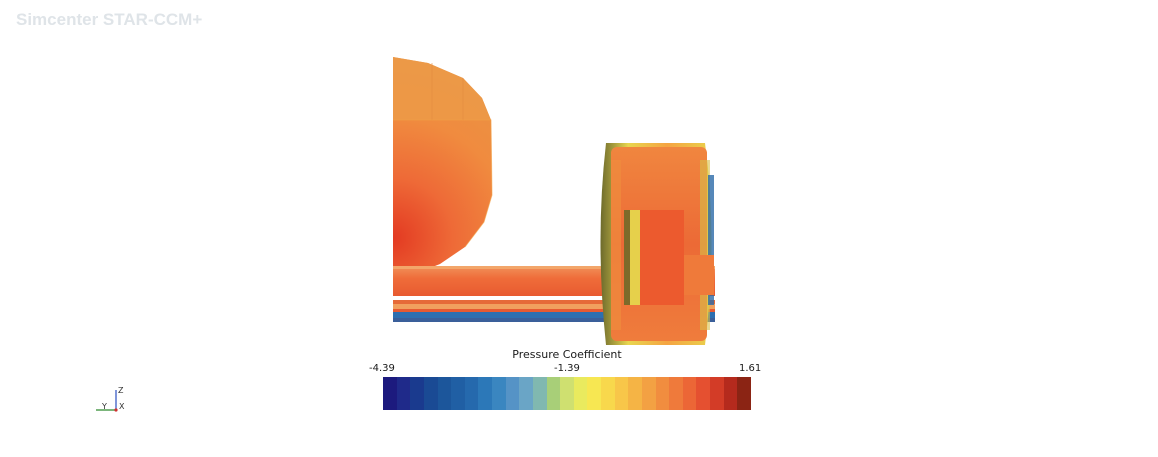 This screenshot has height=457, width=1158. Describe the element at coordinates (122, 406) in the screenshot. I see `x-axis-label: X` at that location.